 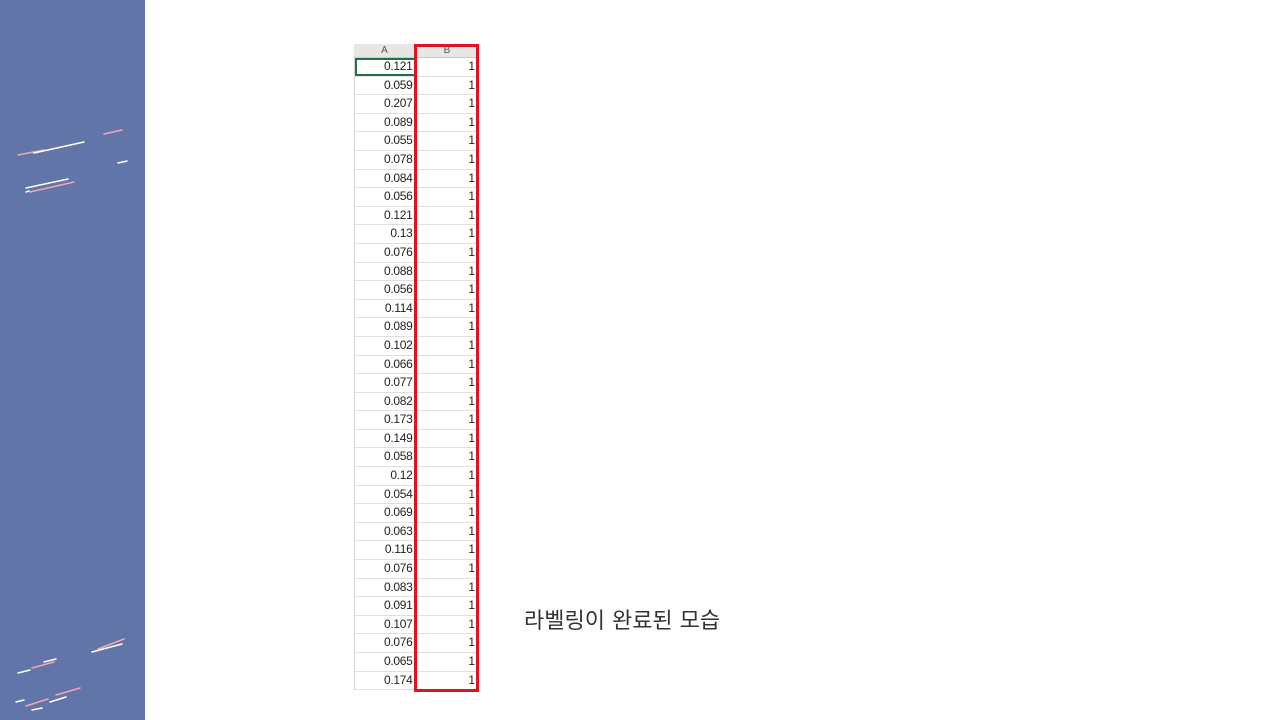 I want to click on table-row: 0.077 1, so click(x=417, y=383).